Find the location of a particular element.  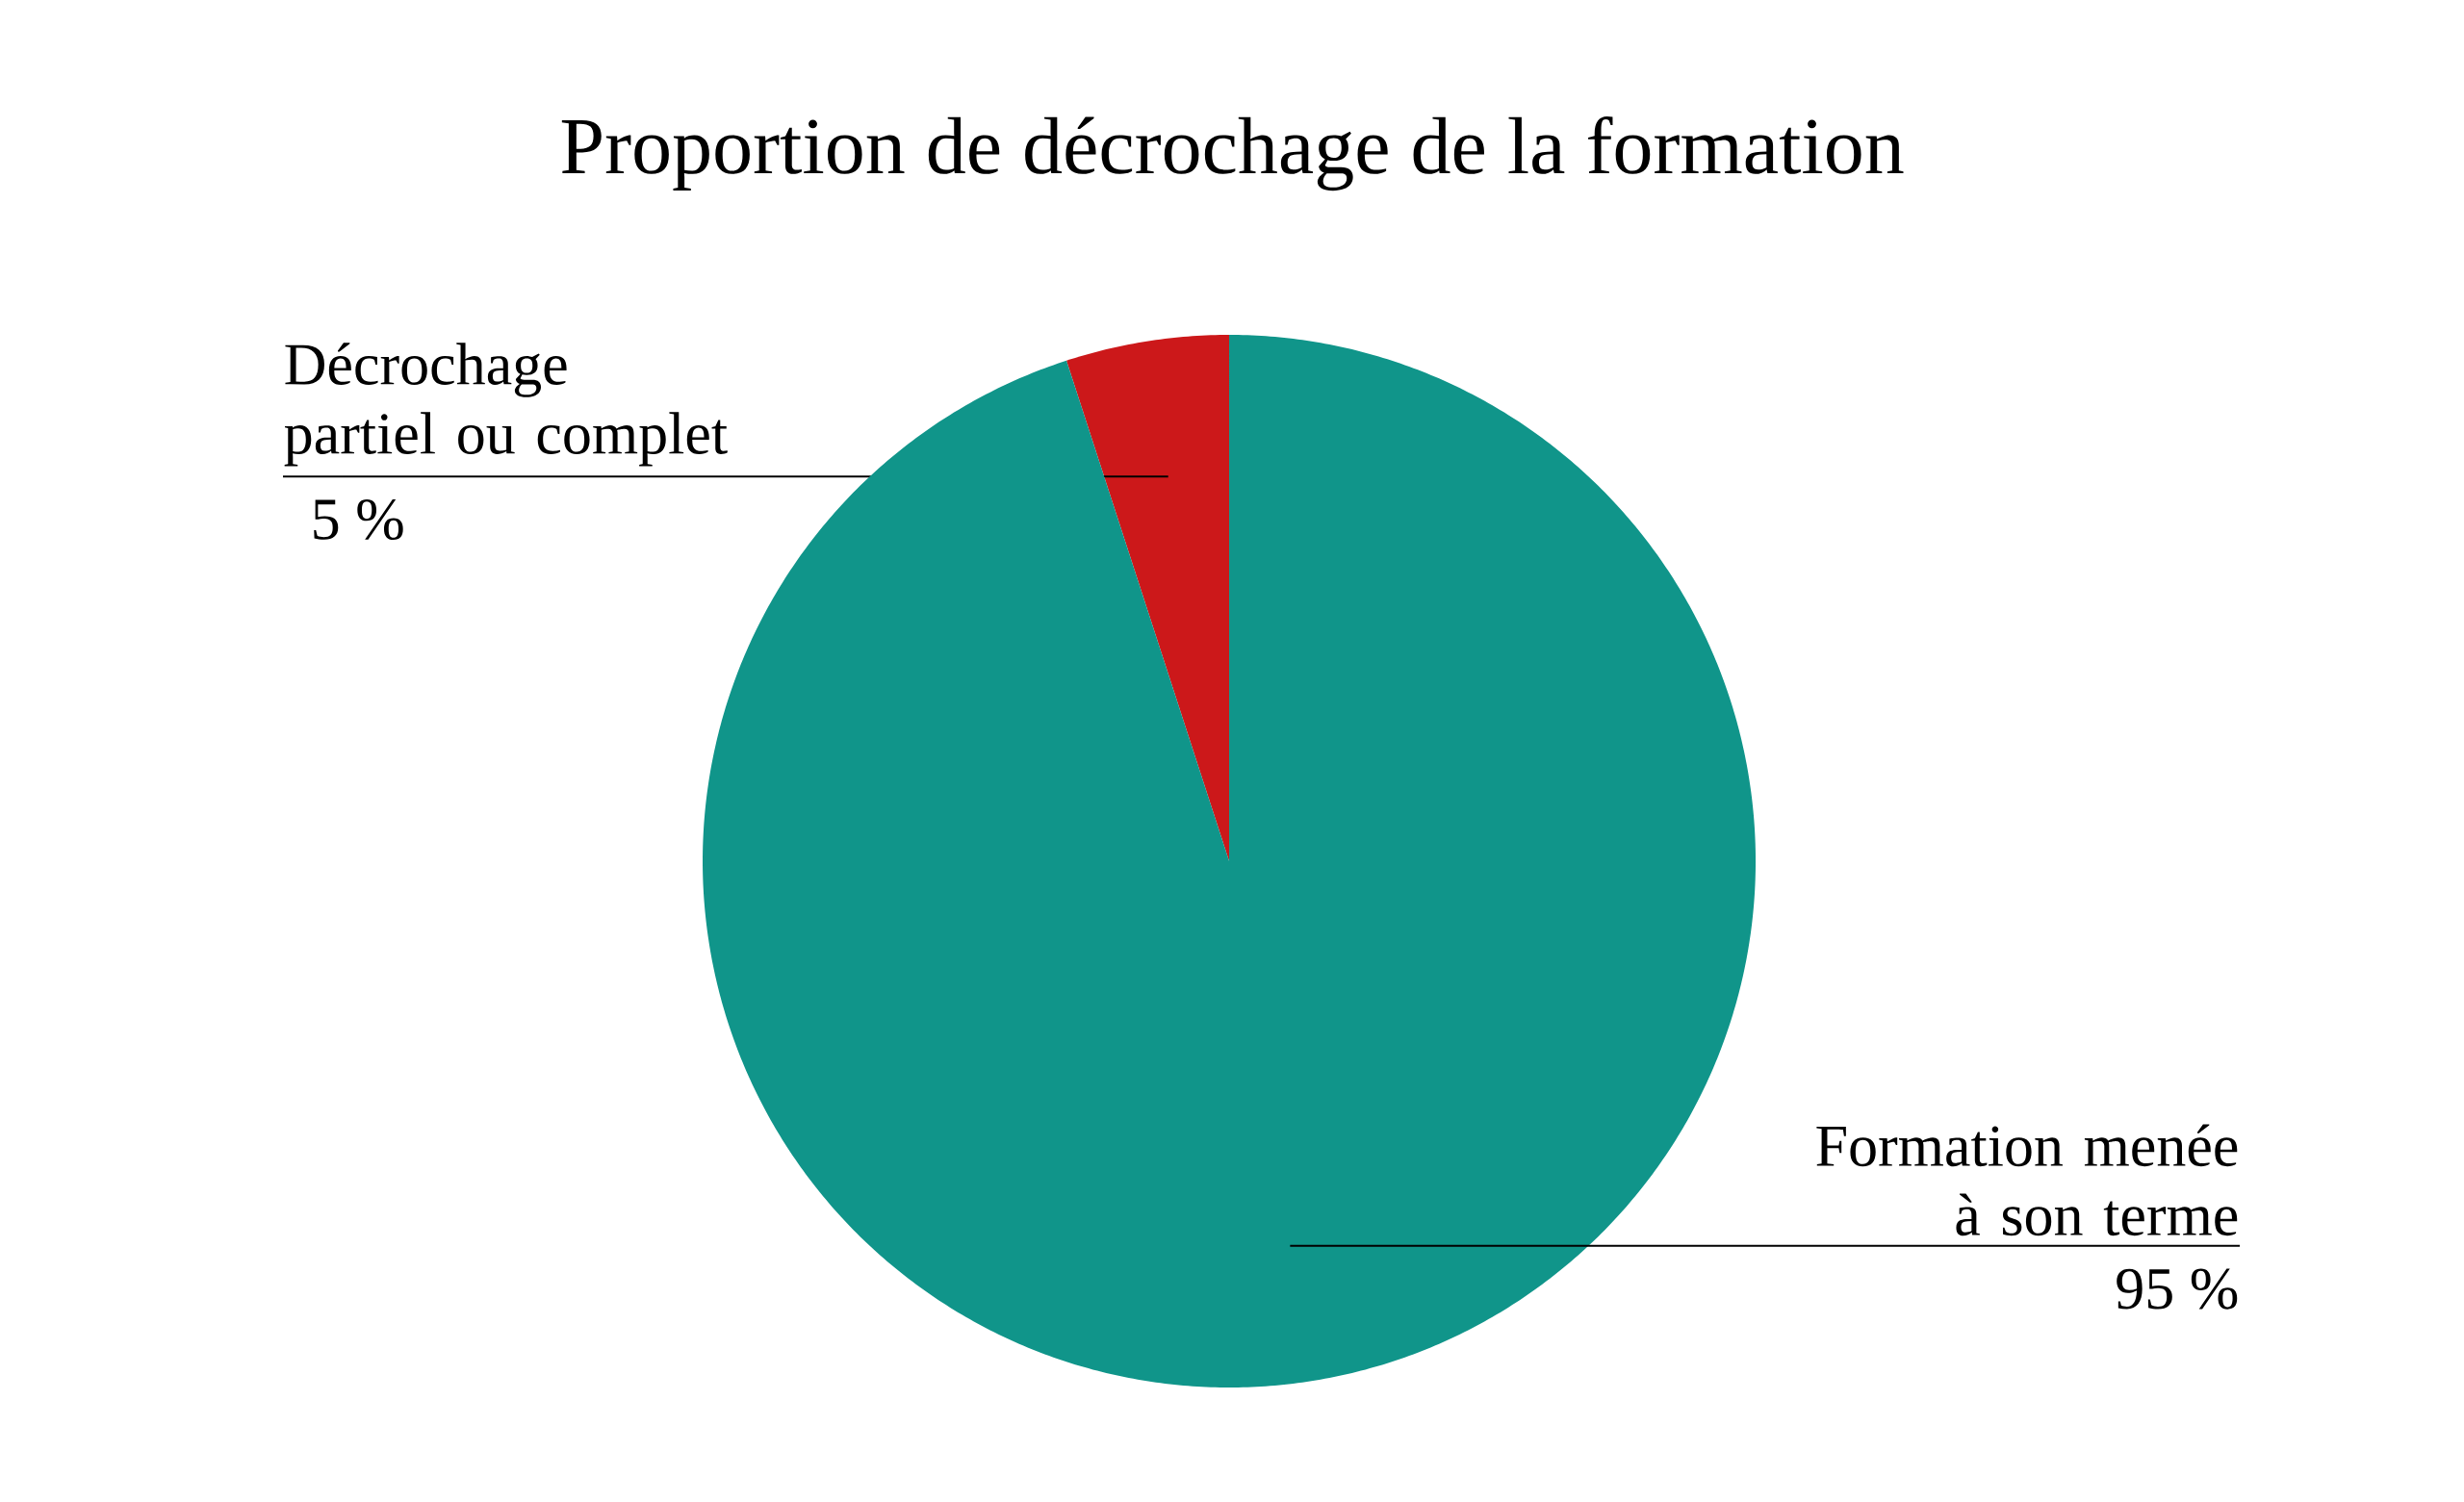

data-label: 5 % is located at coordinates (358, 519).